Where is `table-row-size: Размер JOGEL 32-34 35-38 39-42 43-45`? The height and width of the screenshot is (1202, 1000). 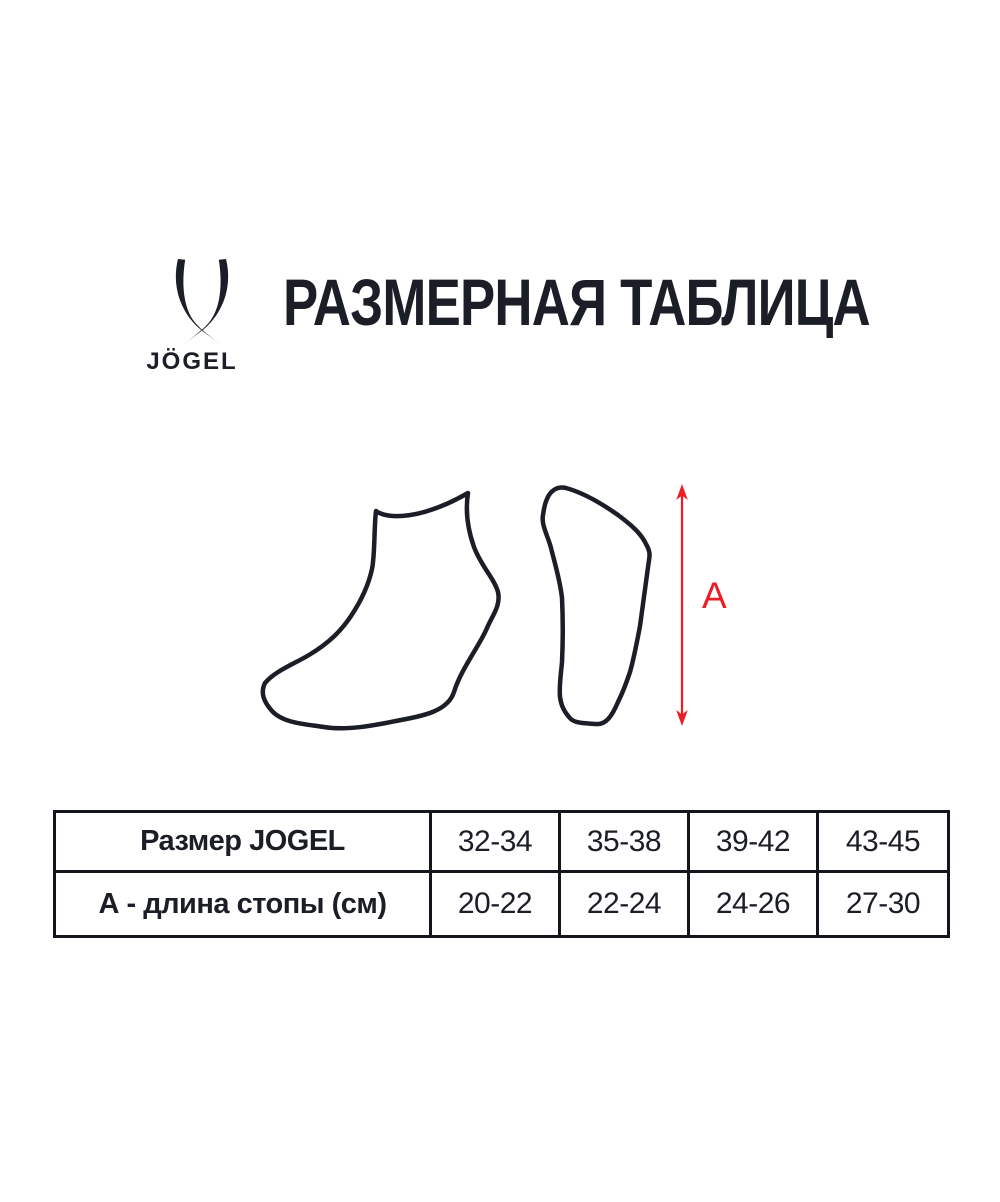 table-row-size: Размер JOGEL 32-34 35-38 39-42 43-45 is located at coordinates (501, 841).